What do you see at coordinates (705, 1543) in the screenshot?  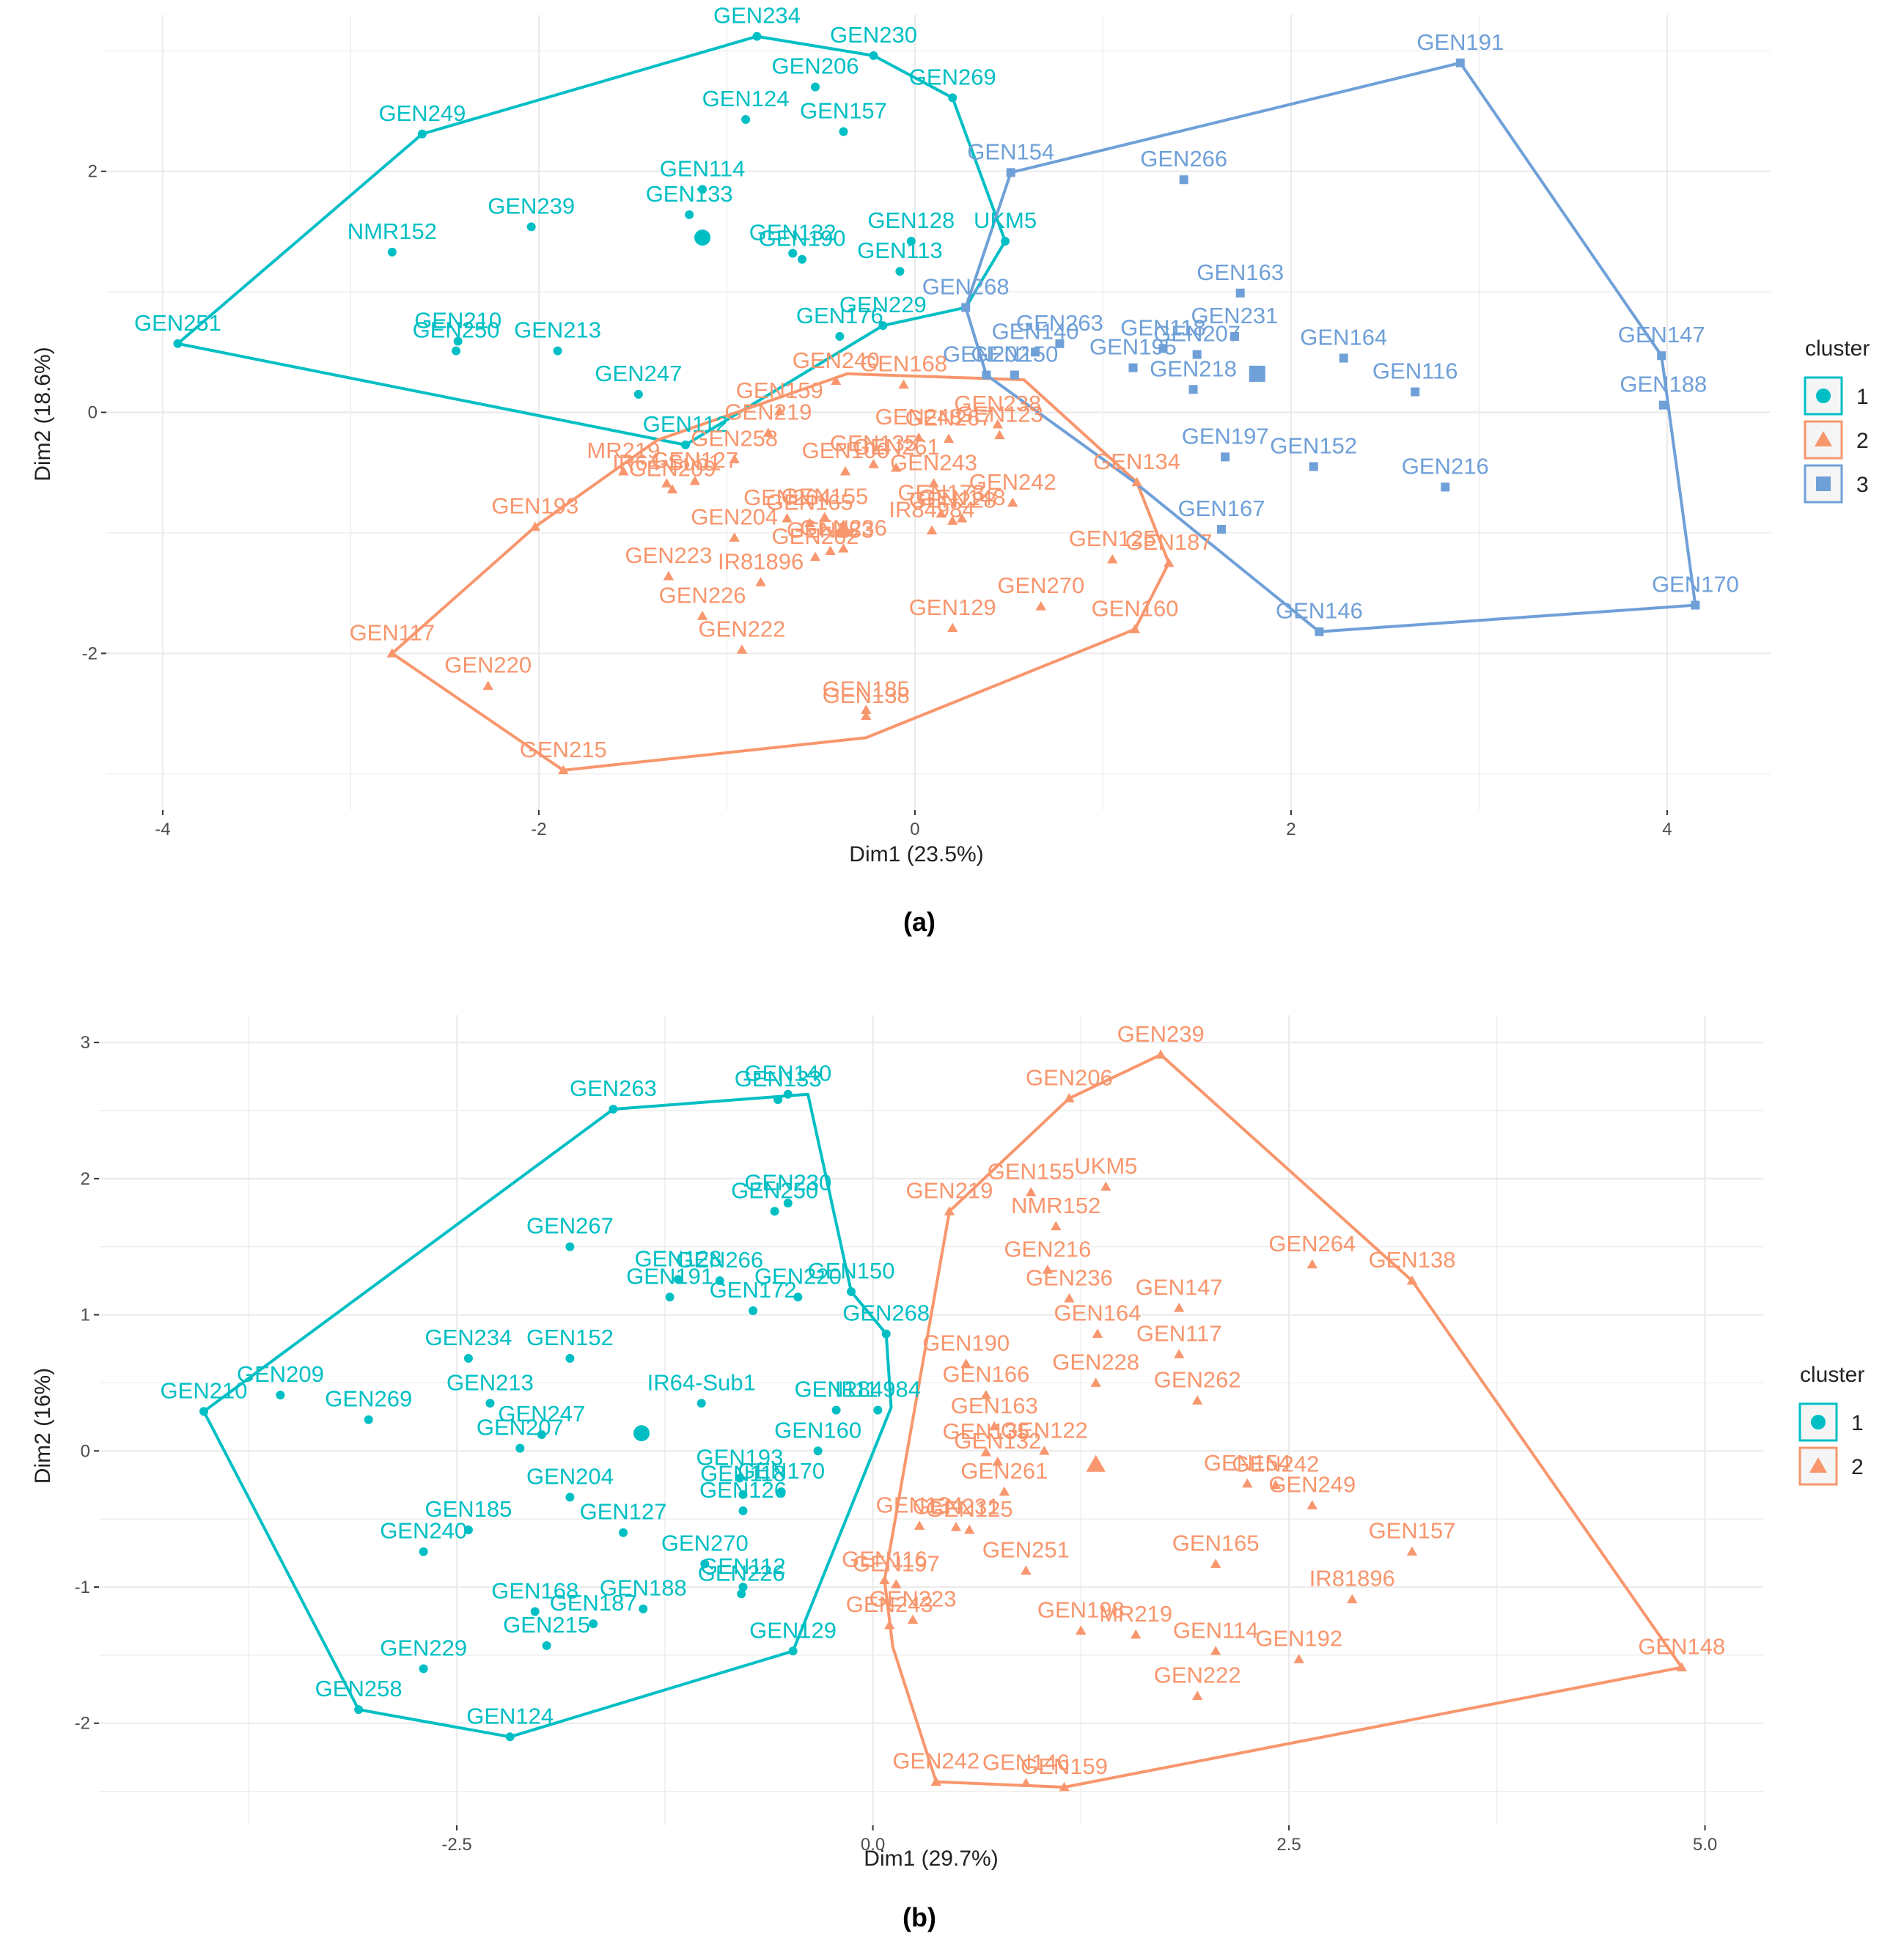 I see `point-label: GEN270` at bounding box center [705, 1543].